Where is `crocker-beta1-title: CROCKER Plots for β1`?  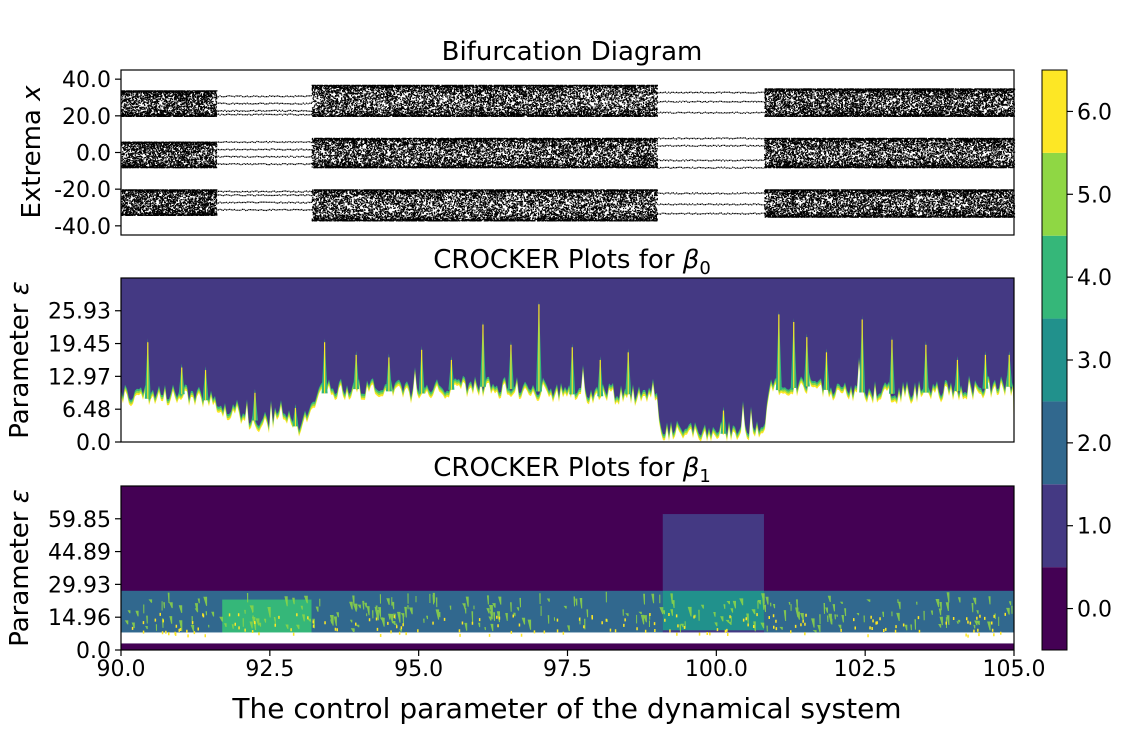 crocker-beta1-title: CROCKER Plots for β1 is located at coordinates (572, 470).